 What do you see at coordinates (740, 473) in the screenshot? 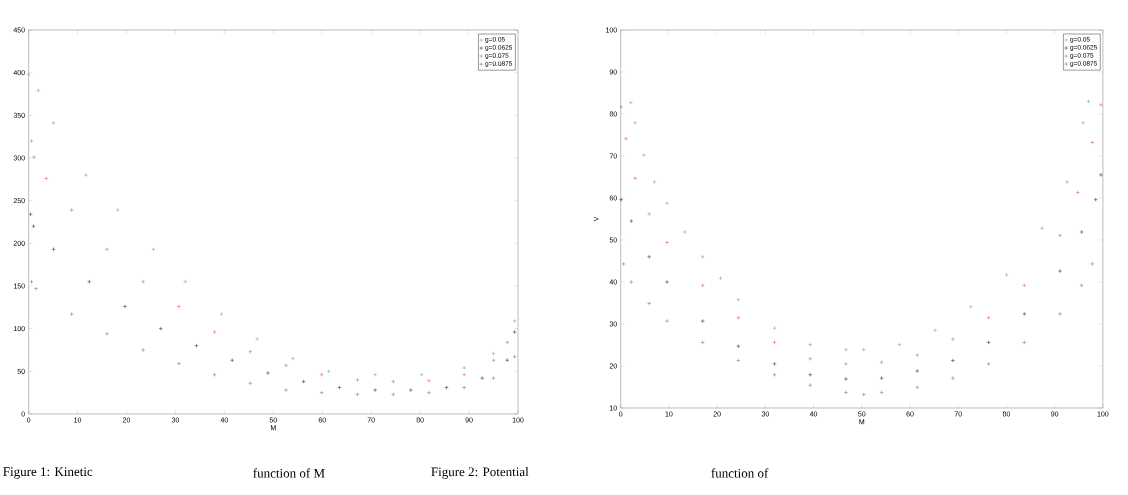
I see `text: function of` at bounding box center [740, 473].